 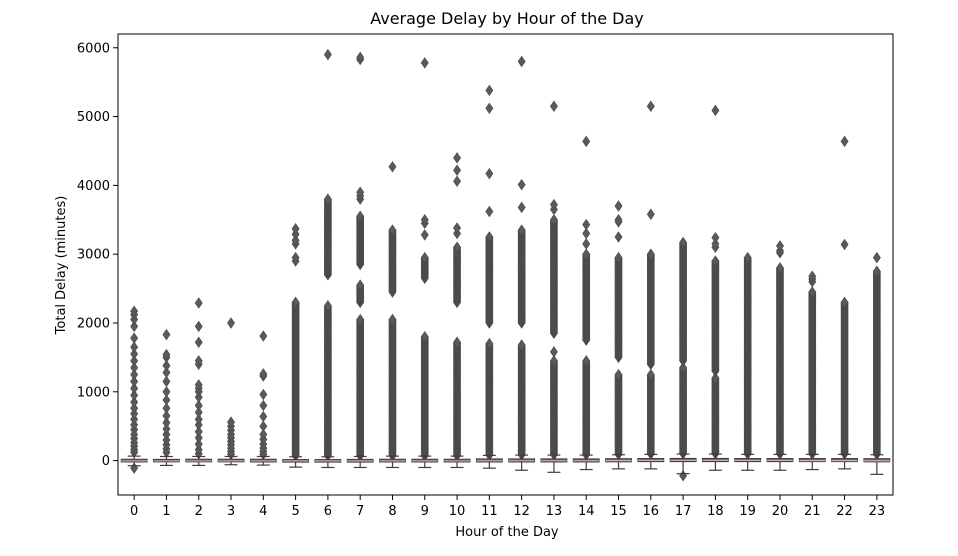 What do you see at coordinates (425, 511) in the screenshot?
I see `x-tick-label: 9` at bounding box center [425, 511].